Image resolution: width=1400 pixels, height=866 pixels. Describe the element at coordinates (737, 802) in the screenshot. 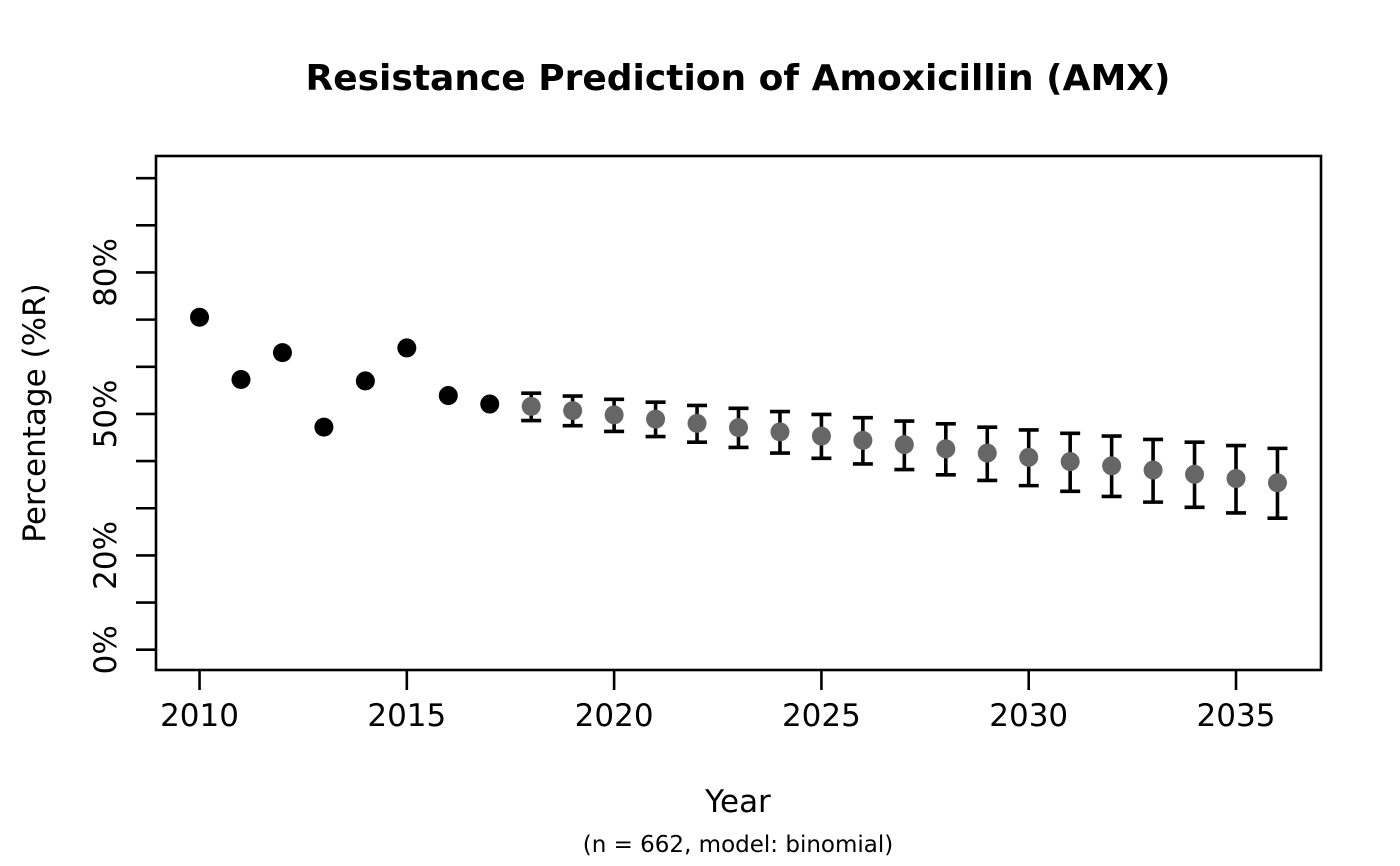

I see `x-axis-label: Year` at that location.